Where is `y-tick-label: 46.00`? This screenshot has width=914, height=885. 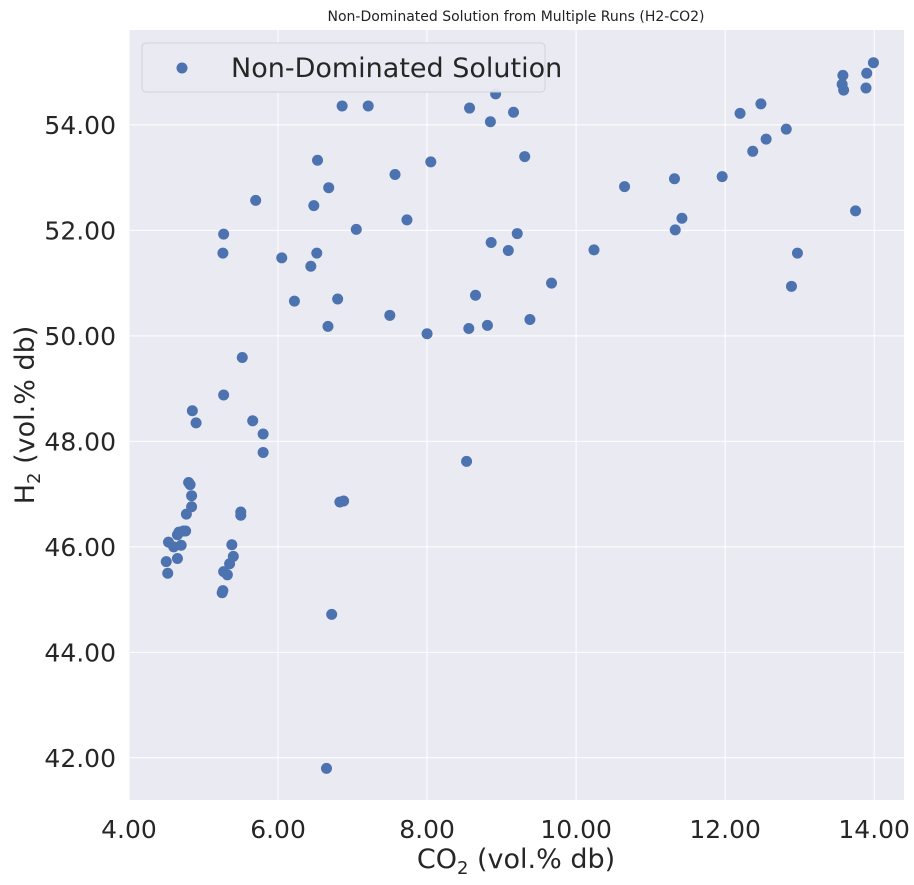 y-tick-label: 46.00 is located at coordinates (80, 547).